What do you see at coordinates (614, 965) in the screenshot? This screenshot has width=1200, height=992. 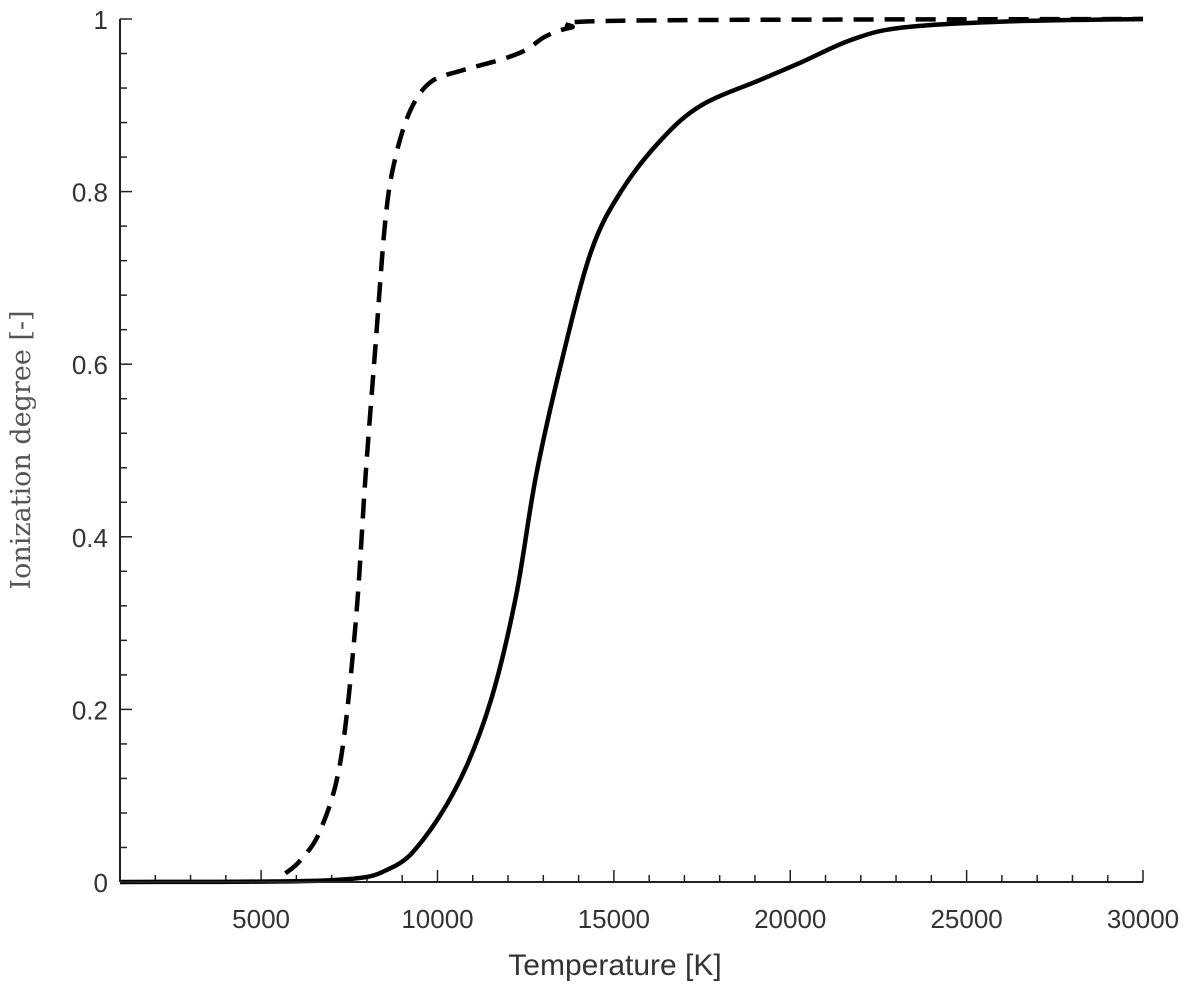 I see `x-axis-label: Temperature [K]` at bounding box center [614, 965].